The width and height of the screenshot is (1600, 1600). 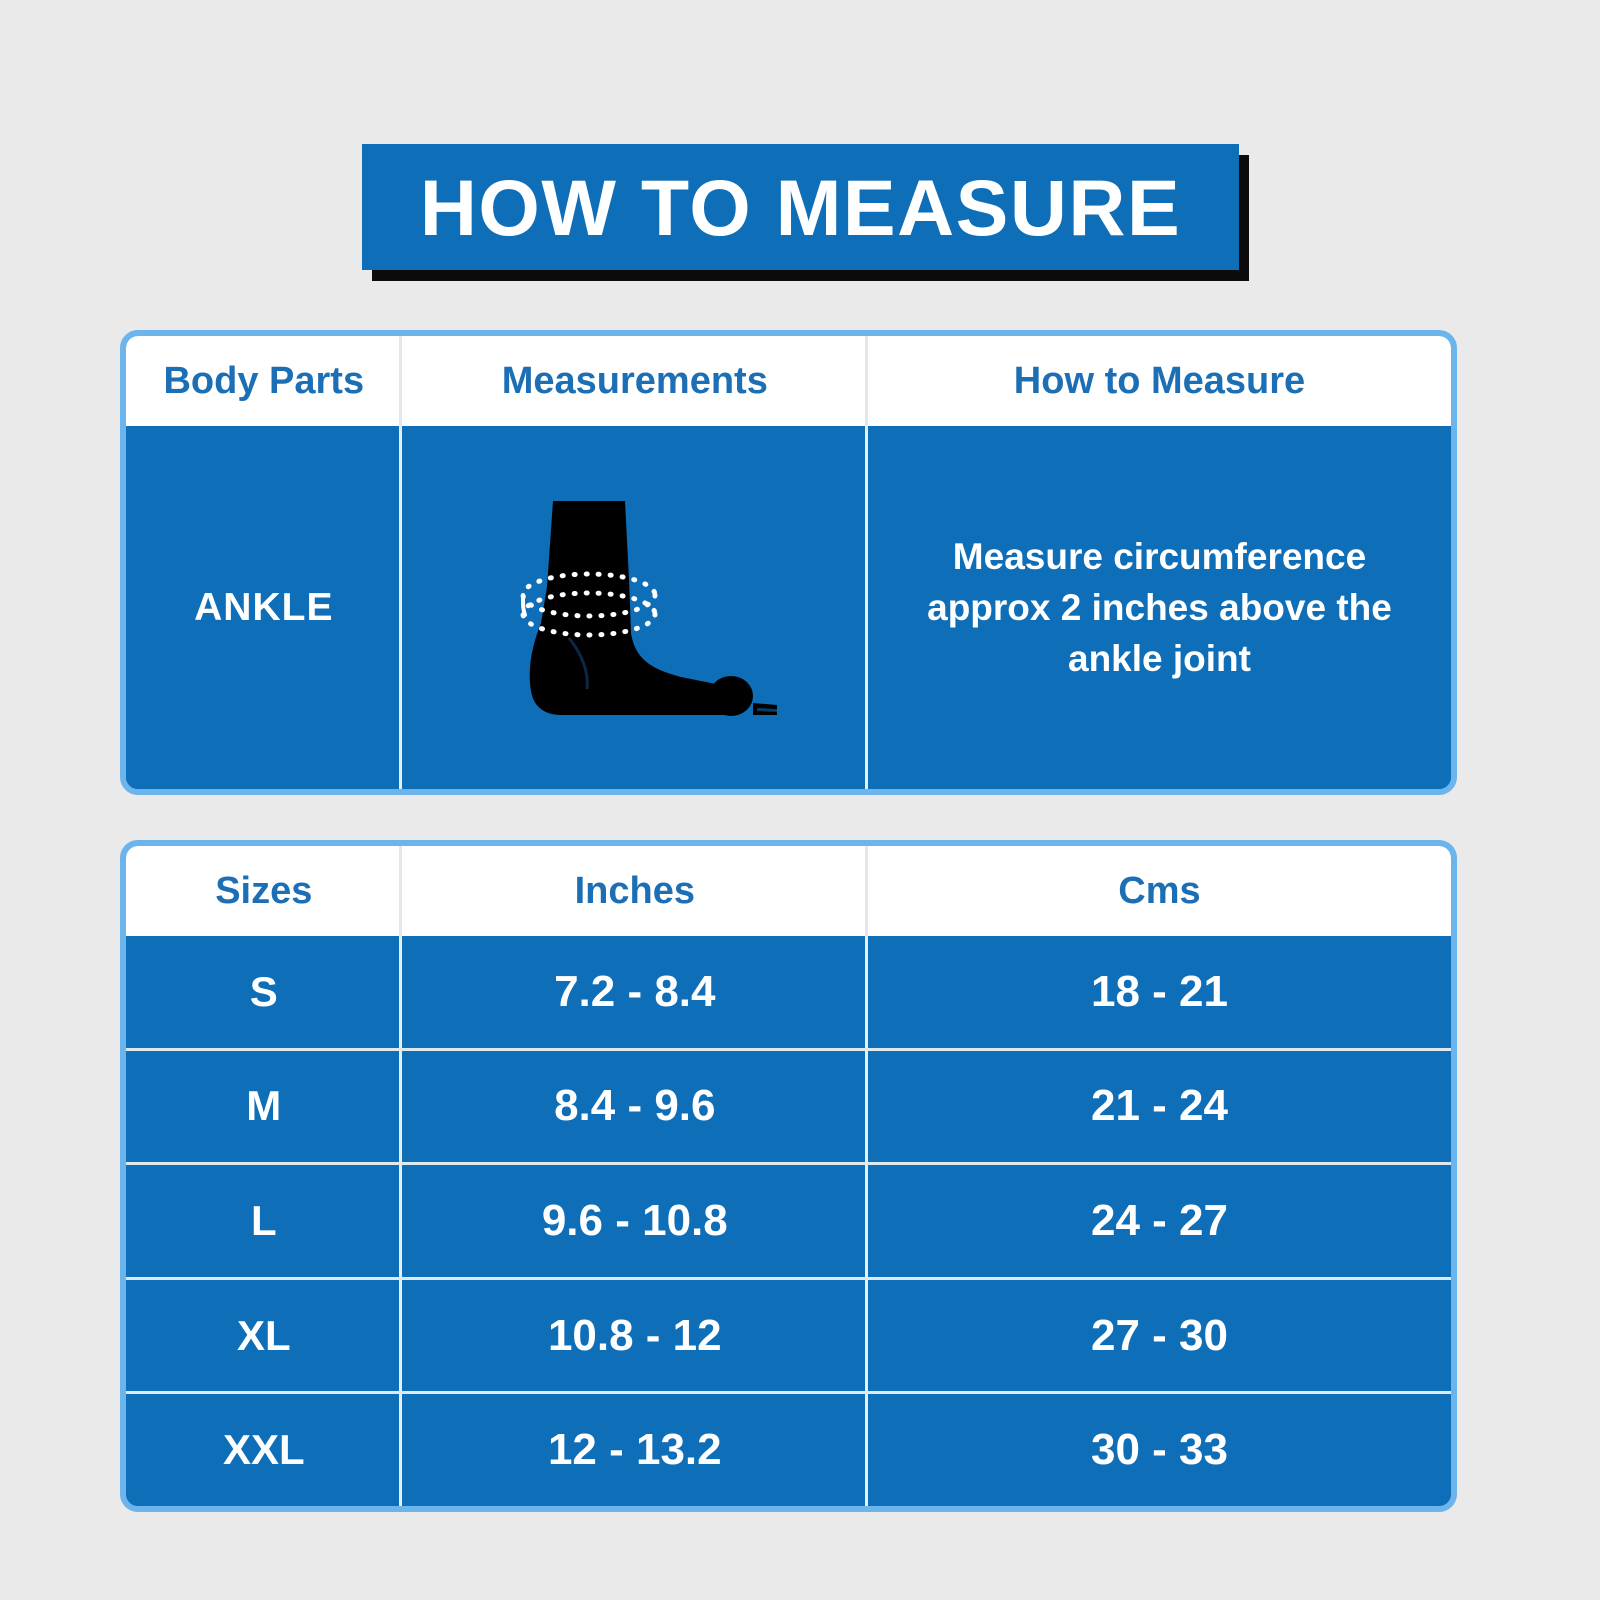 I want to click on size-label: XXL, so click(x=263, y=1450).